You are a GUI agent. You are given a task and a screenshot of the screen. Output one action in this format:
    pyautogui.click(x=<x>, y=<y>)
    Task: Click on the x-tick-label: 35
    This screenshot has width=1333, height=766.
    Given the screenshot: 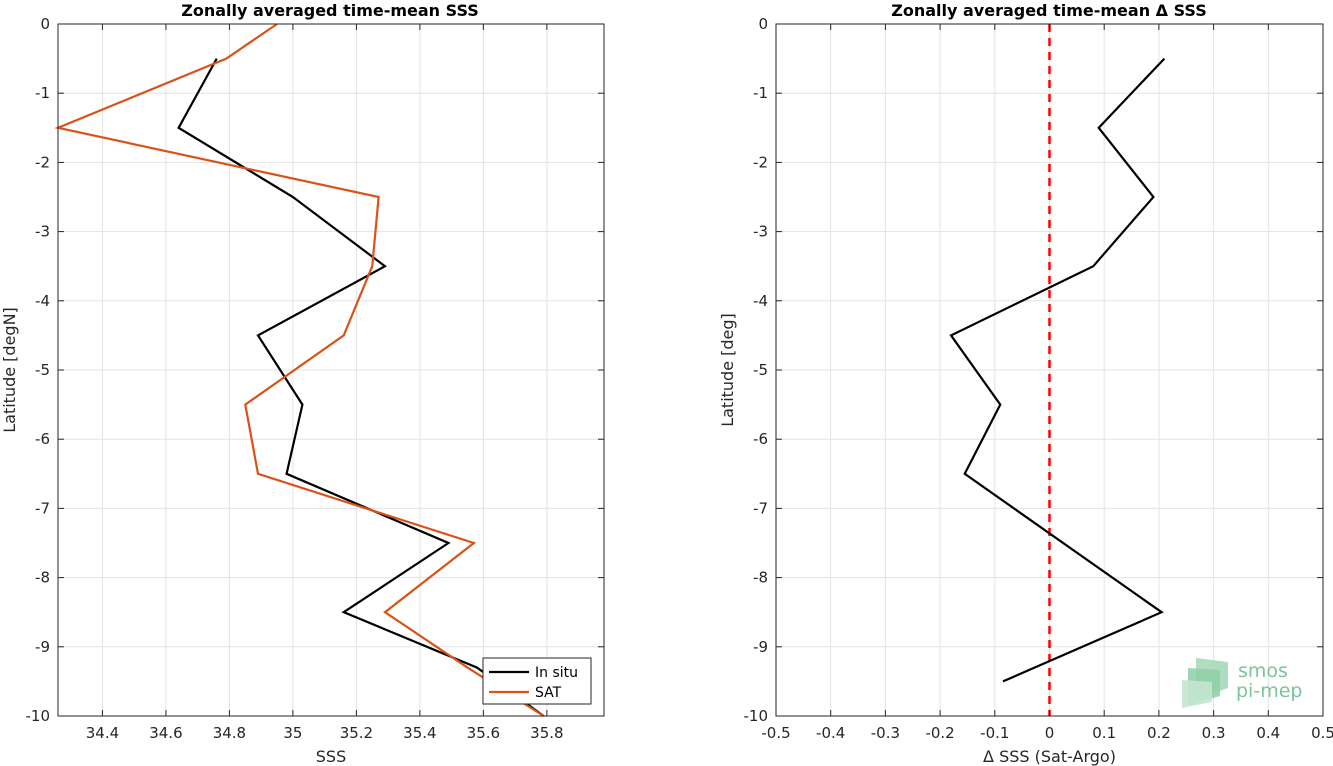 What is the action you would take?
    pyautogui.click(x=292, y=733)
    